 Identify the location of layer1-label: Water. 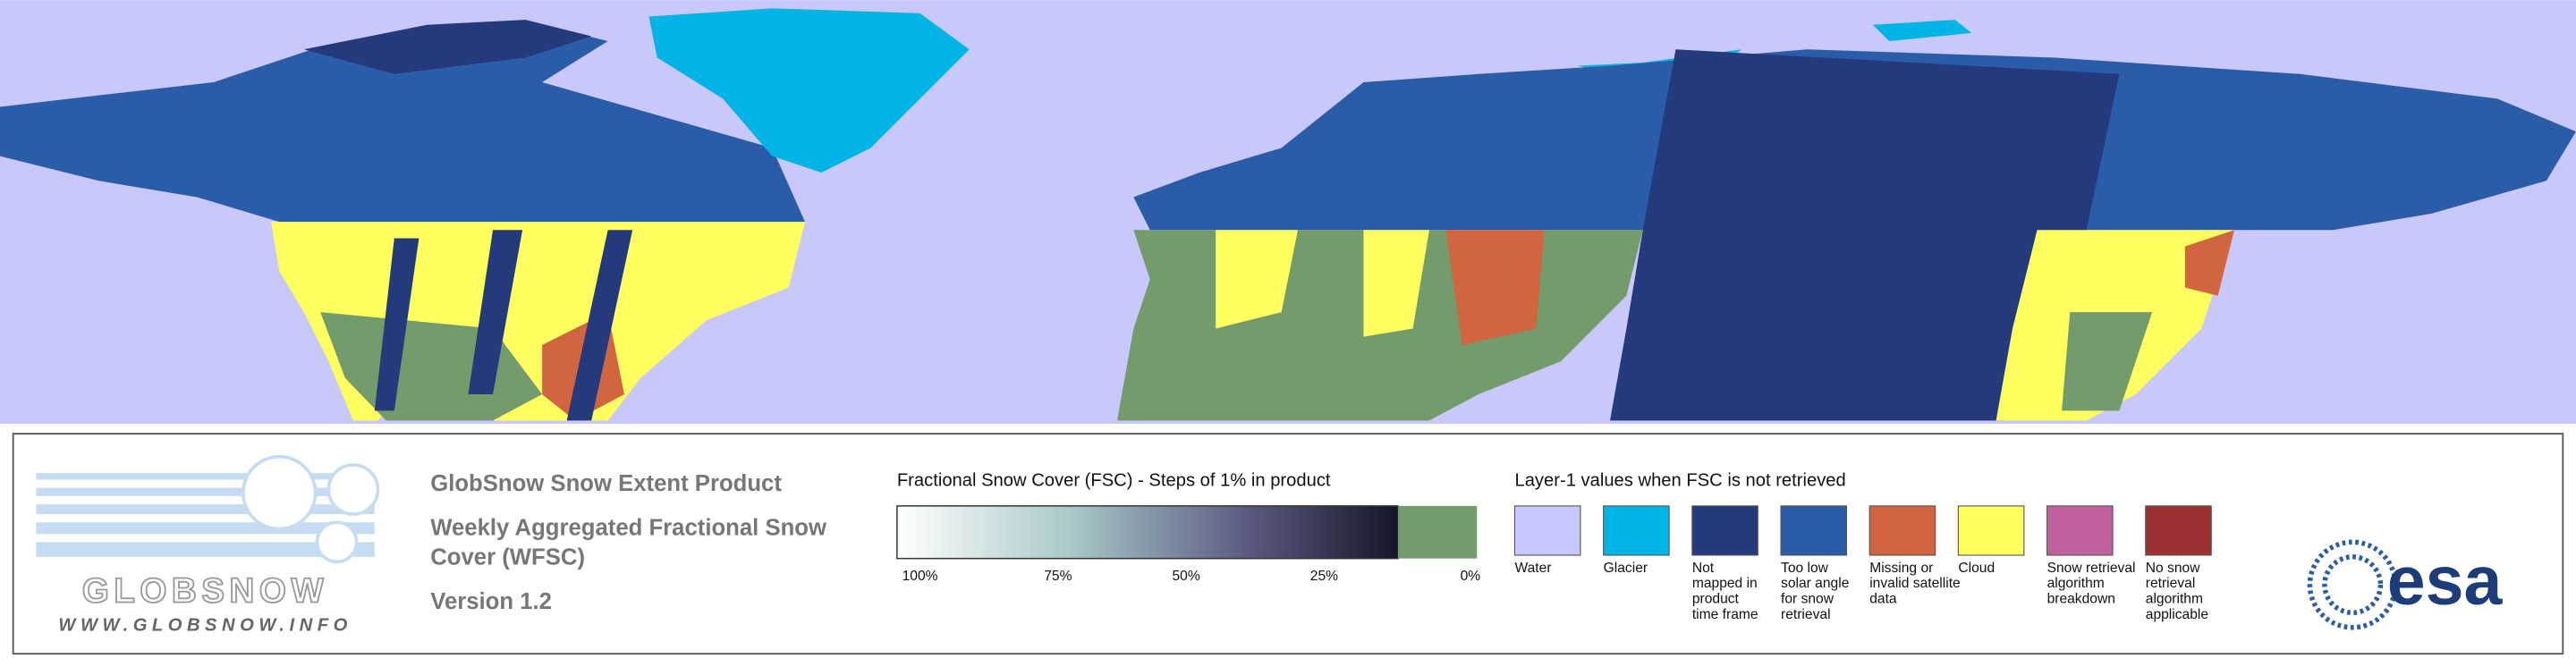
(1532, 568).